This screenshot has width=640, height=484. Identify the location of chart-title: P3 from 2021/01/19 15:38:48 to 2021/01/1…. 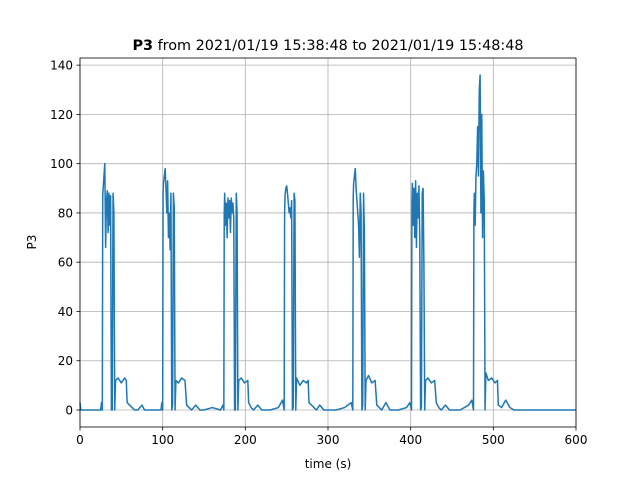
(327, 46).